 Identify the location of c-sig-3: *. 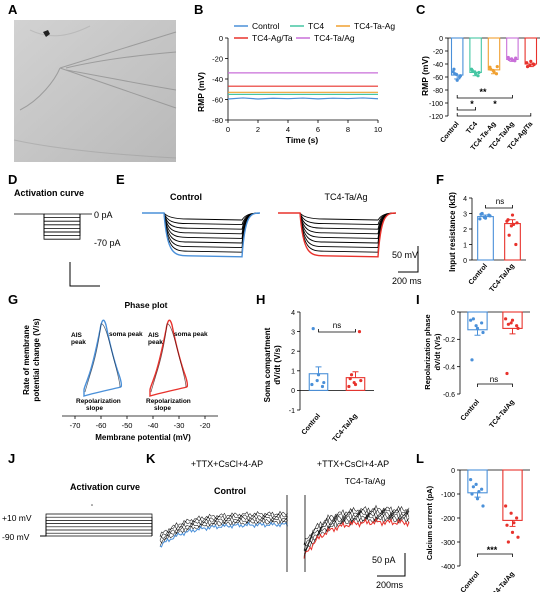
(495, 104).